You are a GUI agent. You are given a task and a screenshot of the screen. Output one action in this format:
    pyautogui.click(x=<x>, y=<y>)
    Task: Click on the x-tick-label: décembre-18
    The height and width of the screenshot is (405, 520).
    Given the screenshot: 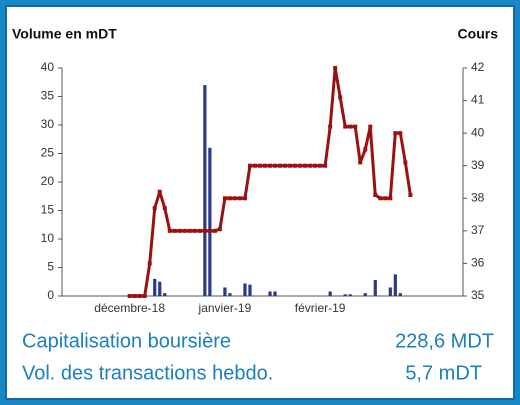 What is the action you would take?
    pyautogui.click(x=129, y=308)
    